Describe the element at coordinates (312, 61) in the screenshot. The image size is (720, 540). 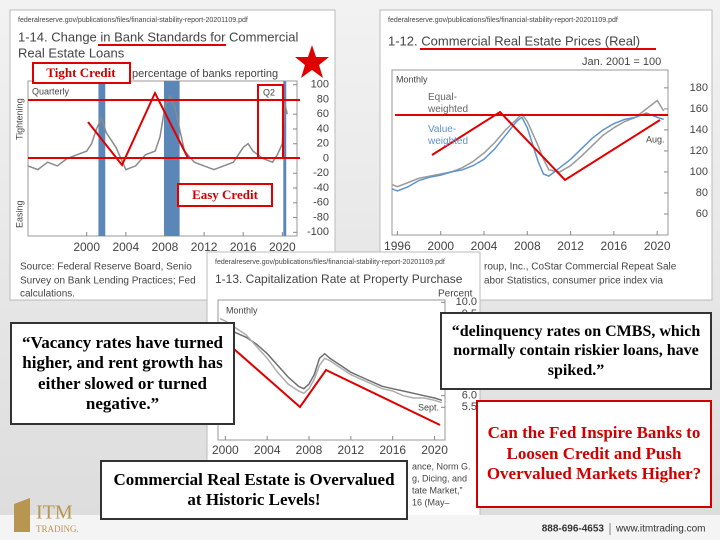
I see `star` at that location.